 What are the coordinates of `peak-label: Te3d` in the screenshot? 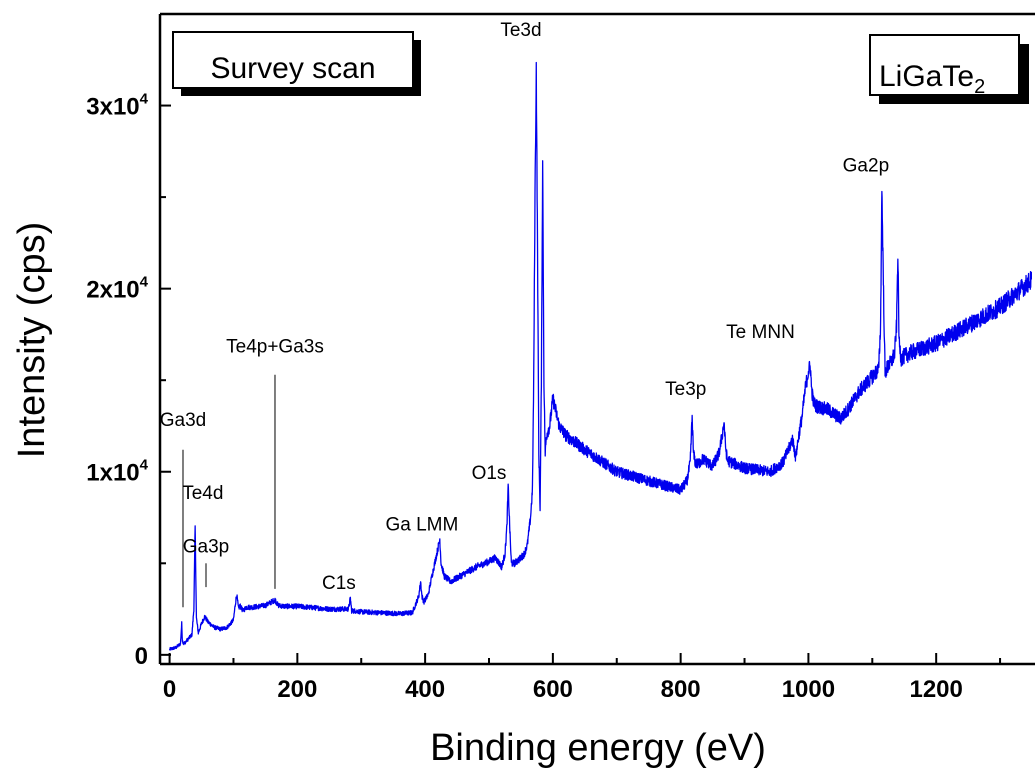 It's located at (520, 30).